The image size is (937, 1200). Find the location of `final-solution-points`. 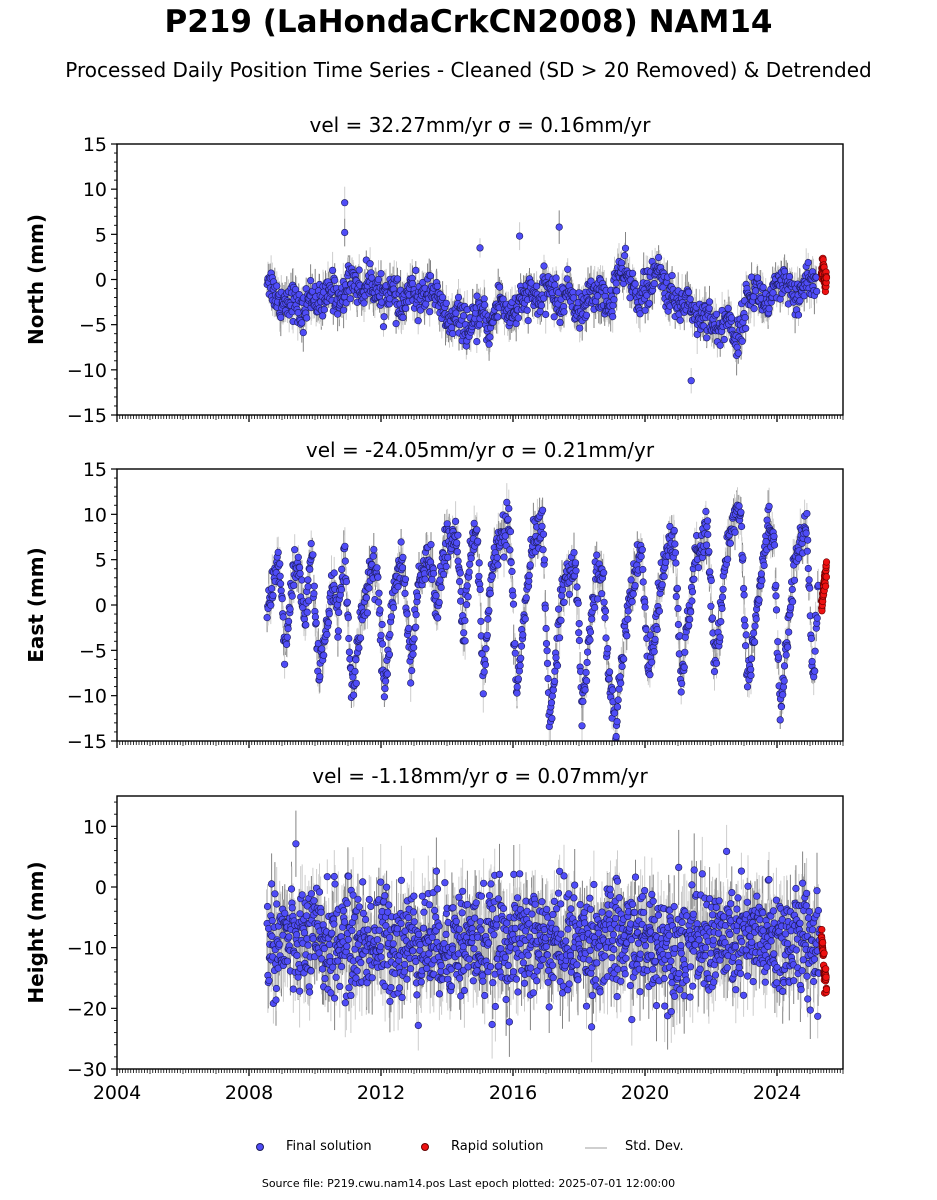

final-solution-points is located at coordinates (542, 292).